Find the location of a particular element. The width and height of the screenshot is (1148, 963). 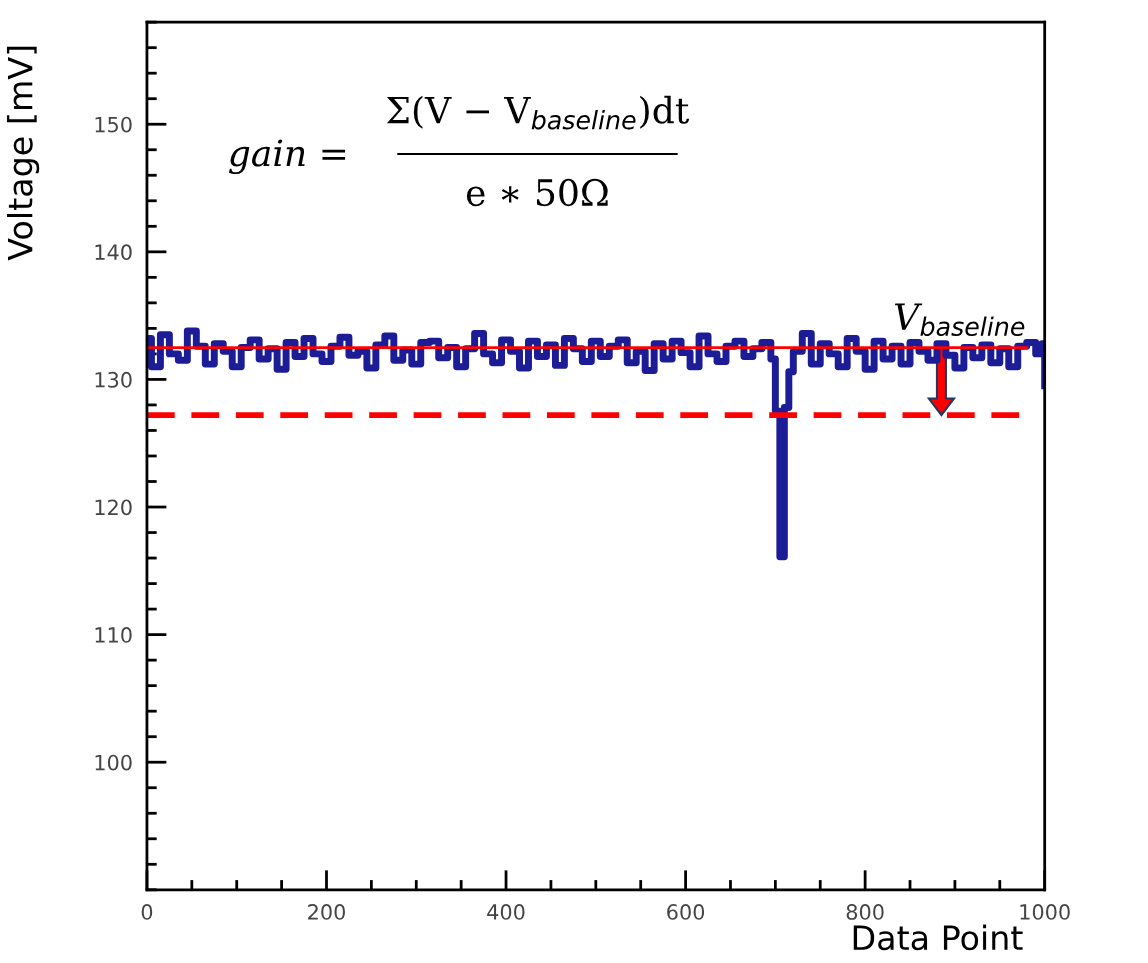

y-tick-label: 150 is located at coordinates (113, 124).